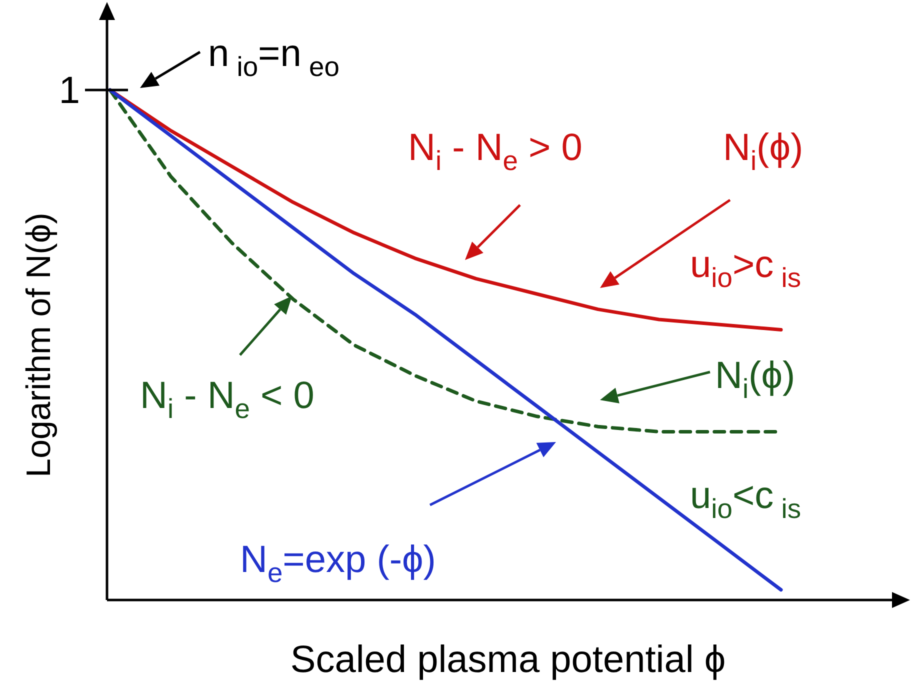 This screenshot has height=688, width=920. I want to click on annotation: u$_{io}$<c $_{is}$, so click(746, 499).